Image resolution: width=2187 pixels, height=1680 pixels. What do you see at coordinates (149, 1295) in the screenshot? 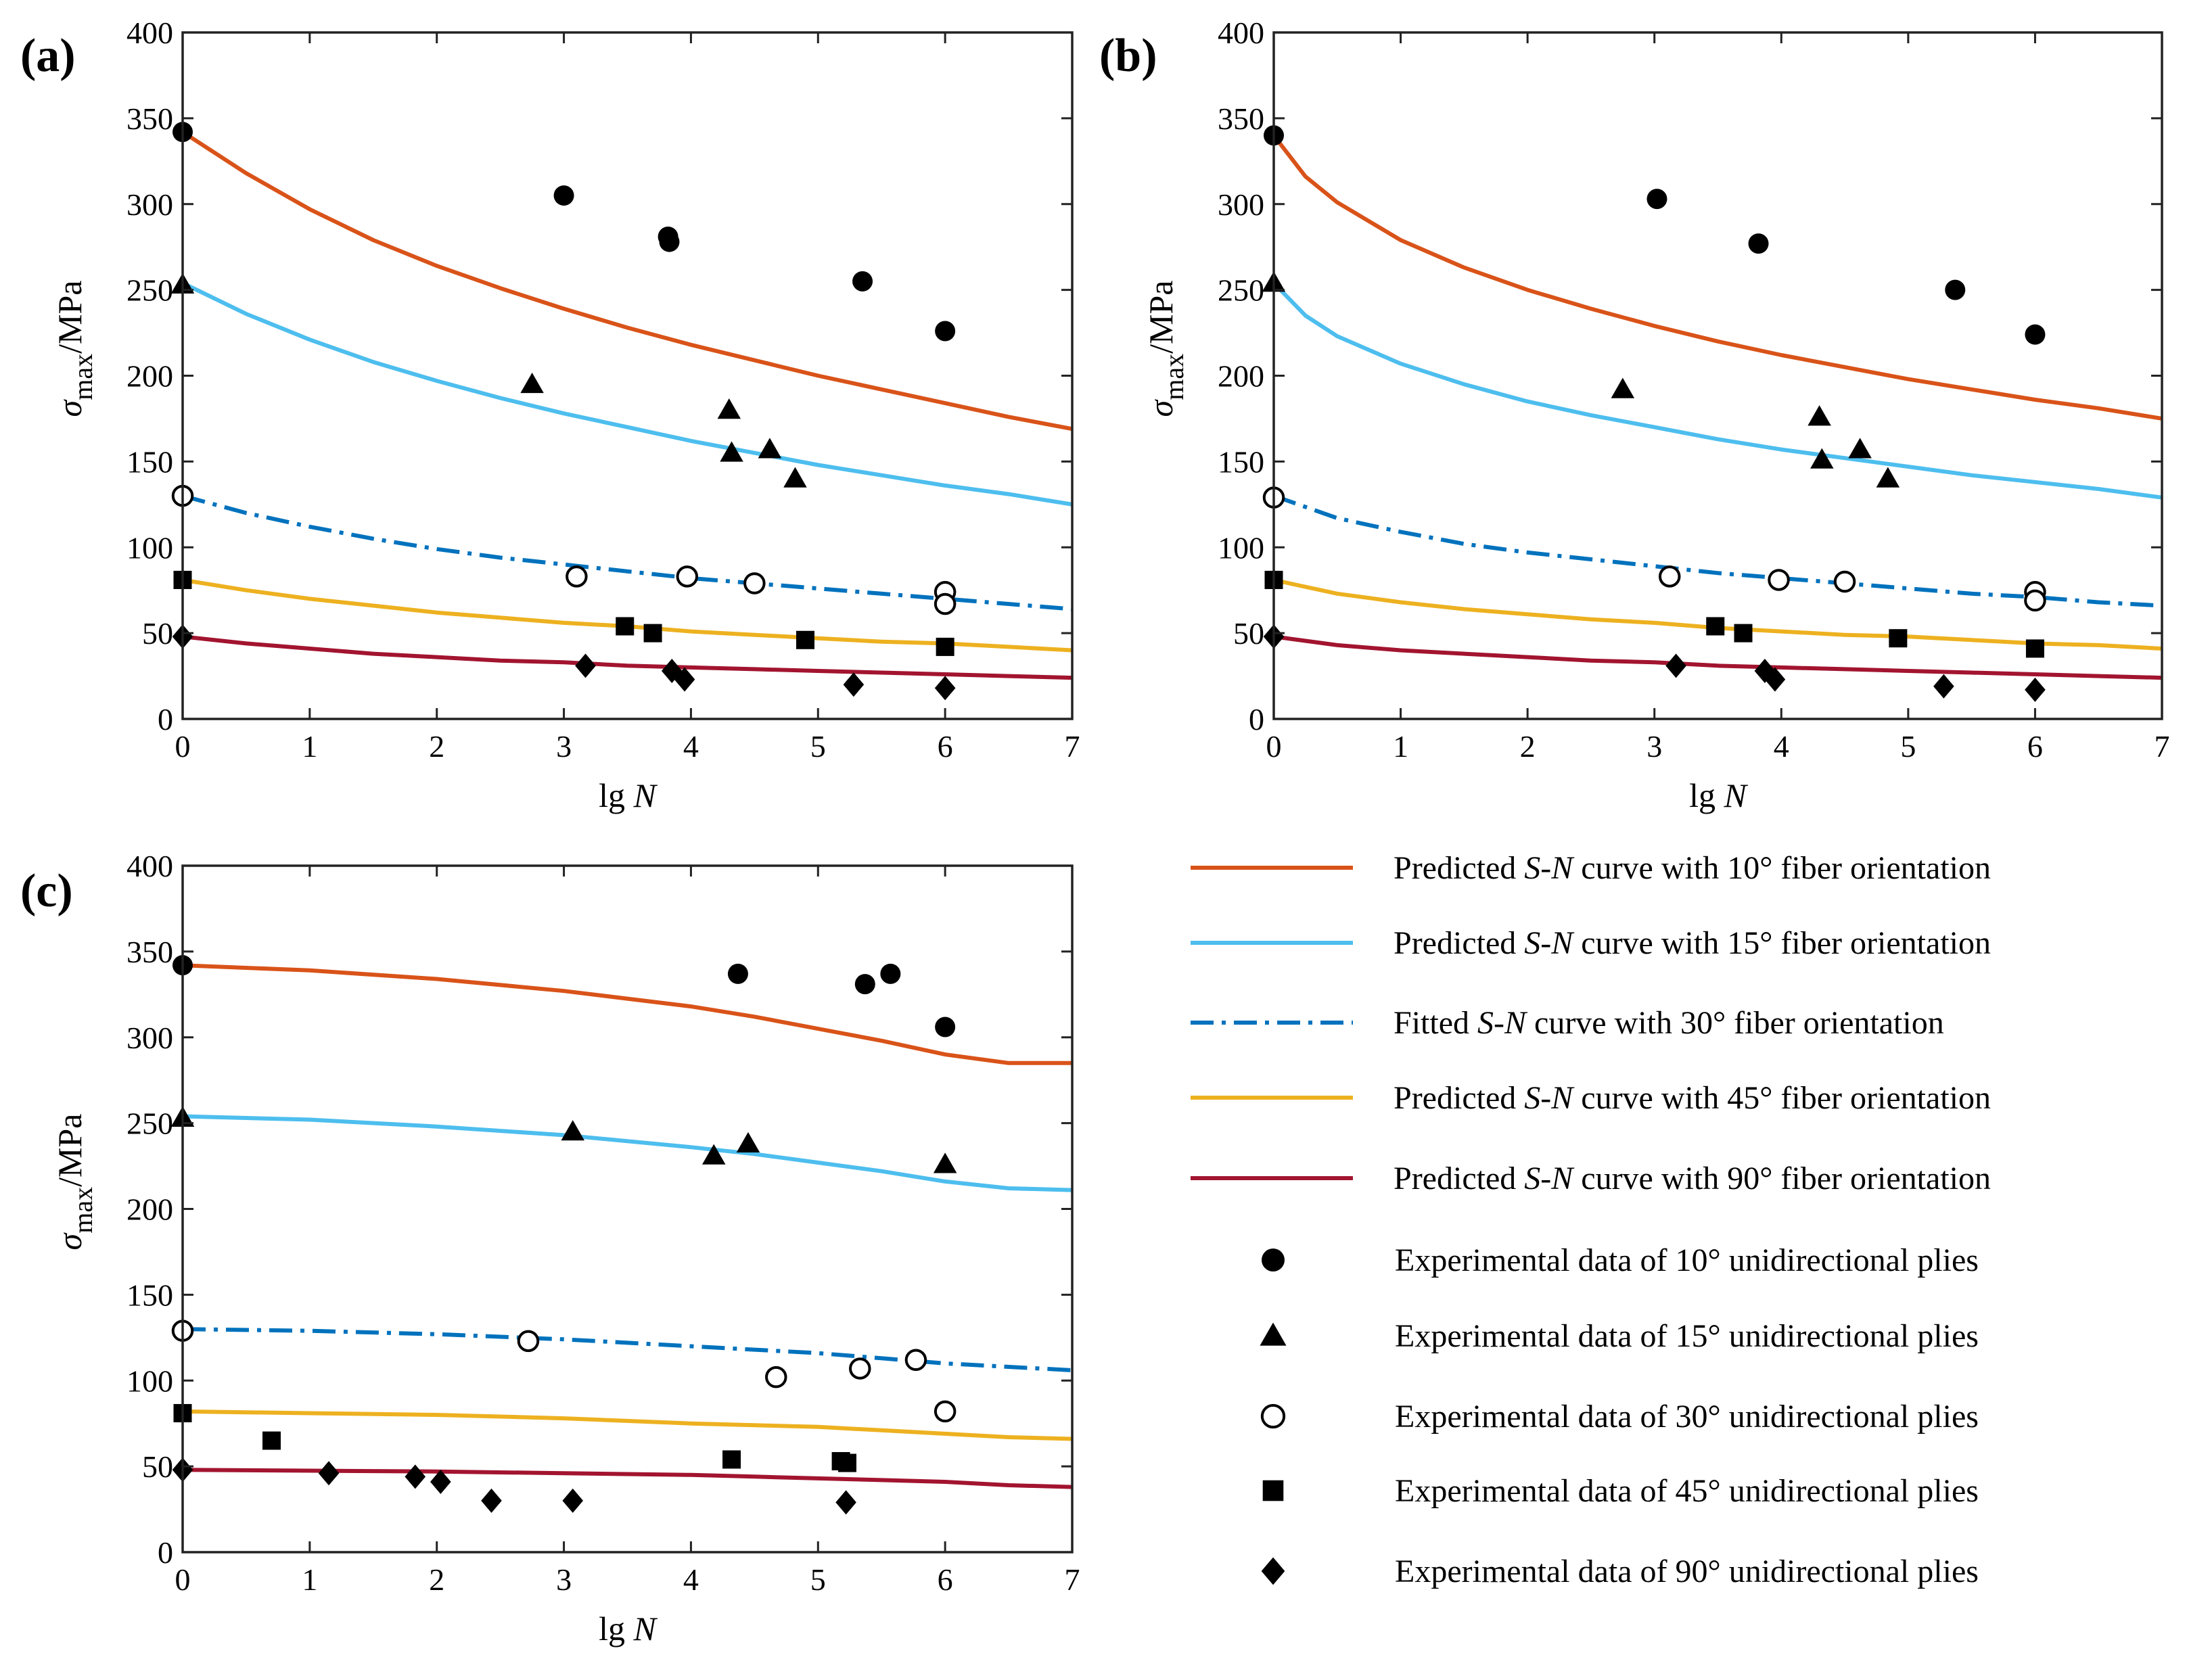
I see `y-tick-label: 150` at bounding box center [149, 1295].